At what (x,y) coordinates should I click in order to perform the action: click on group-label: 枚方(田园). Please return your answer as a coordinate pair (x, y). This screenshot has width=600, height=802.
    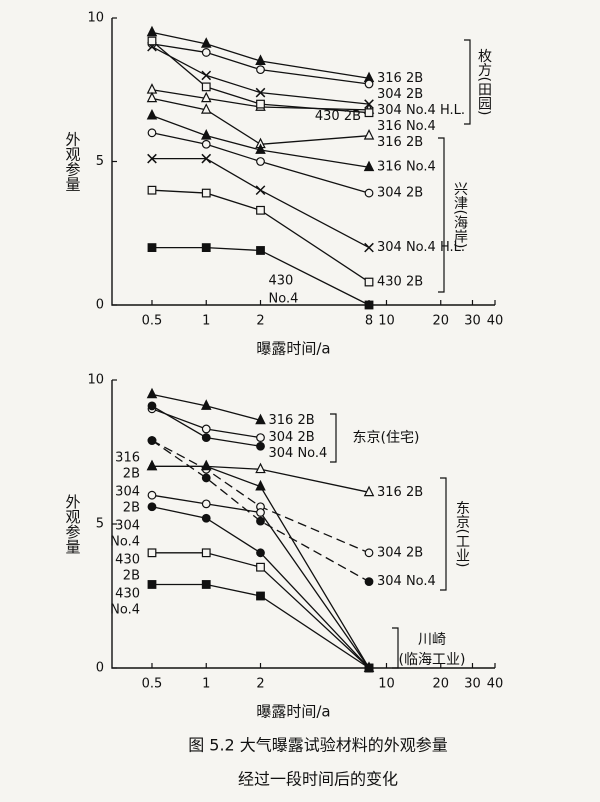
    Looking at the image, I should click on (484, 82).